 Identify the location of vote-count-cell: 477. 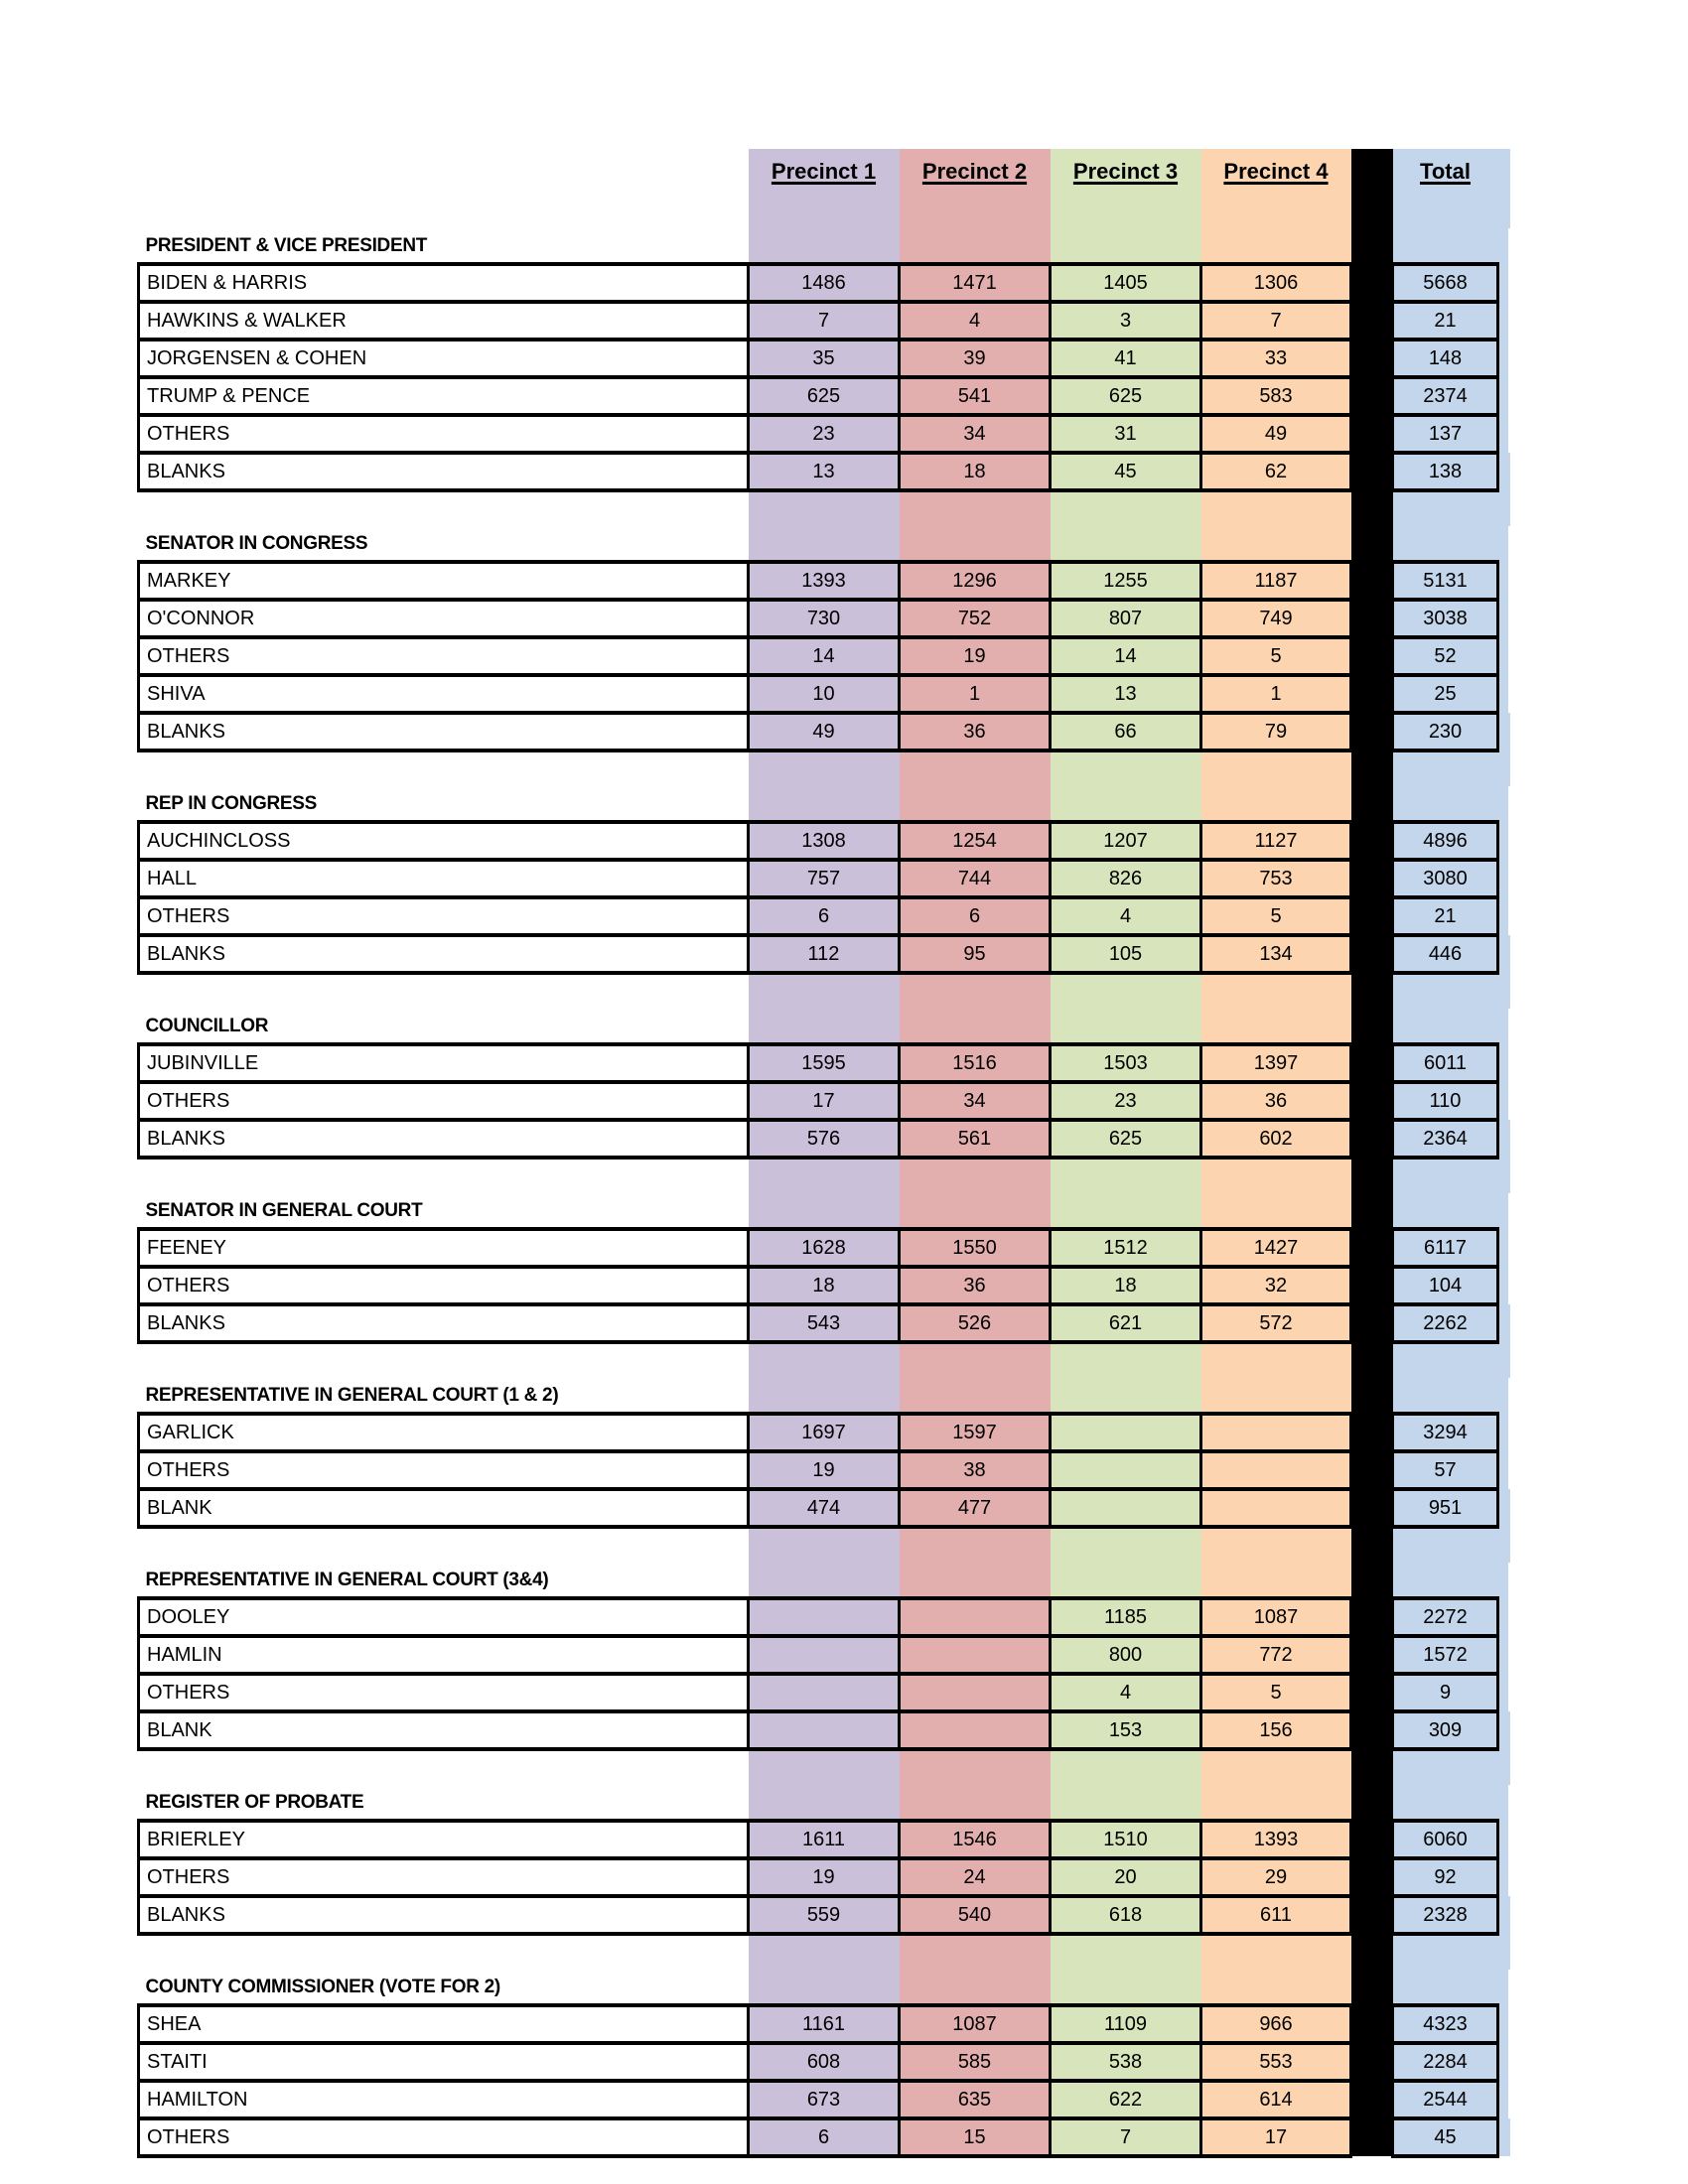
(975, 1508).